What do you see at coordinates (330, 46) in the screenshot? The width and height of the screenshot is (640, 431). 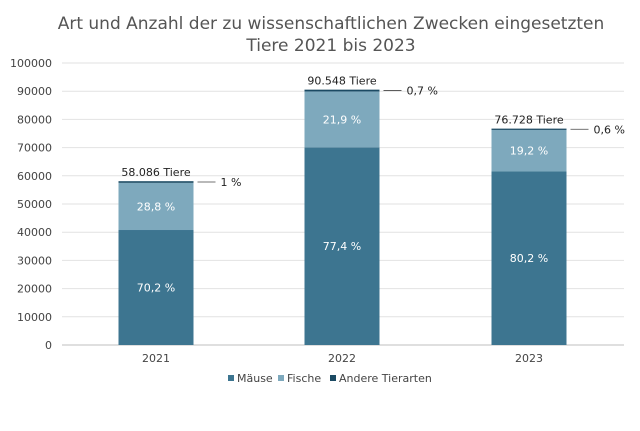 I see `chart-title-line-2: Tiere 2021 bis 2023` at bounding box center [330, 46].